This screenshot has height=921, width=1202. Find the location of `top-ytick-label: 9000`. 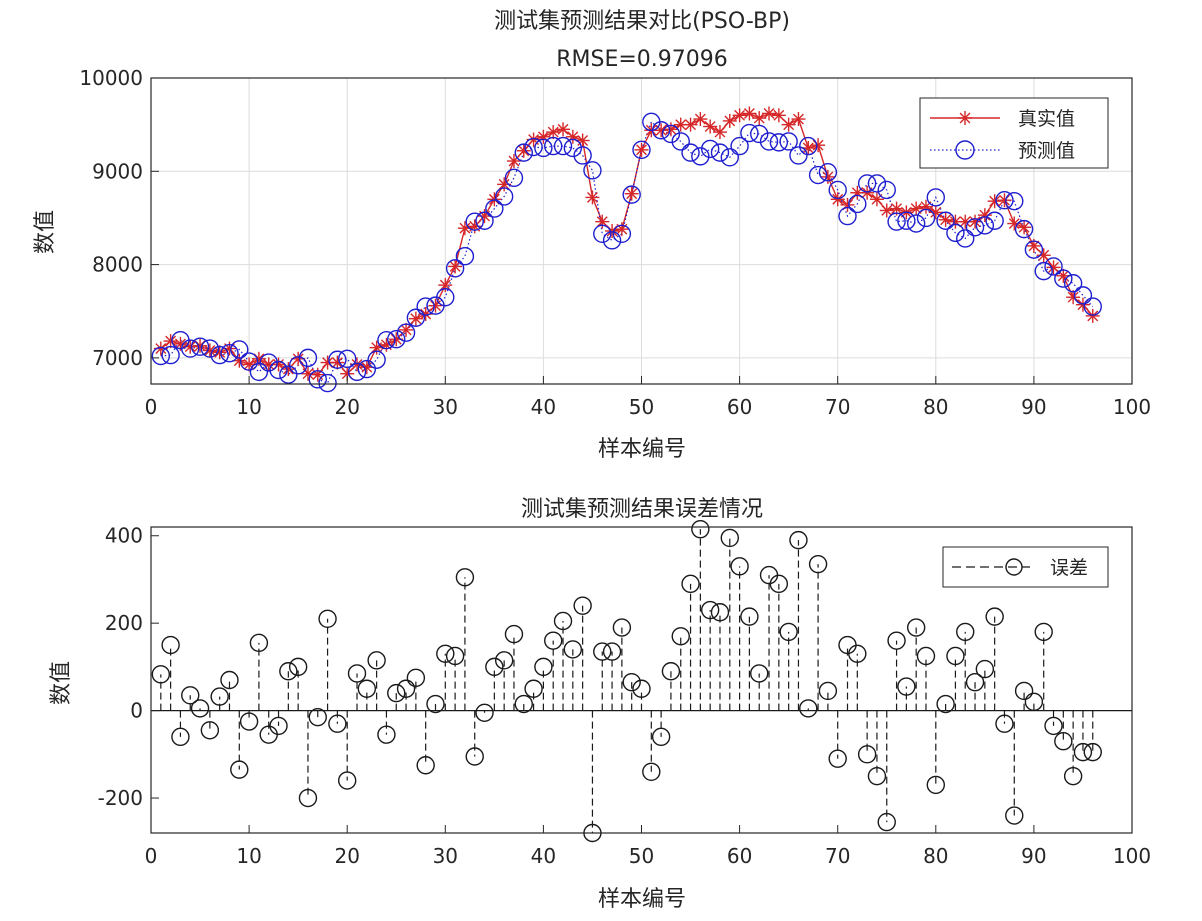

top-ytick-label: 9000 is located at coordinates (117, 171).